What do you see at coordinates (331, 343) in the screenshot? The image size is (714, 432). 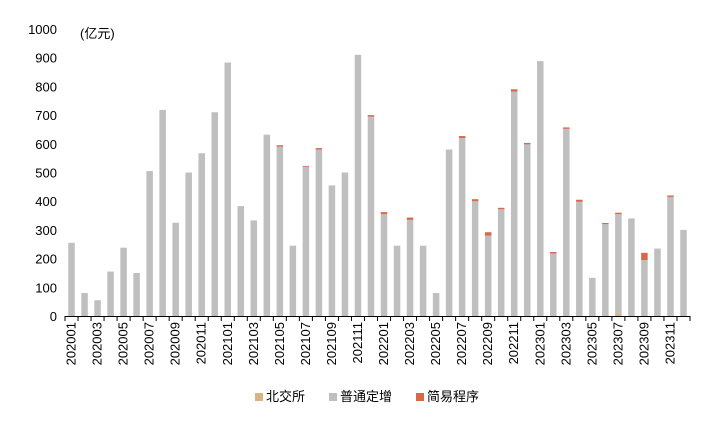 I see `x-tick-label: 202109` at bounding box center [331, 343].